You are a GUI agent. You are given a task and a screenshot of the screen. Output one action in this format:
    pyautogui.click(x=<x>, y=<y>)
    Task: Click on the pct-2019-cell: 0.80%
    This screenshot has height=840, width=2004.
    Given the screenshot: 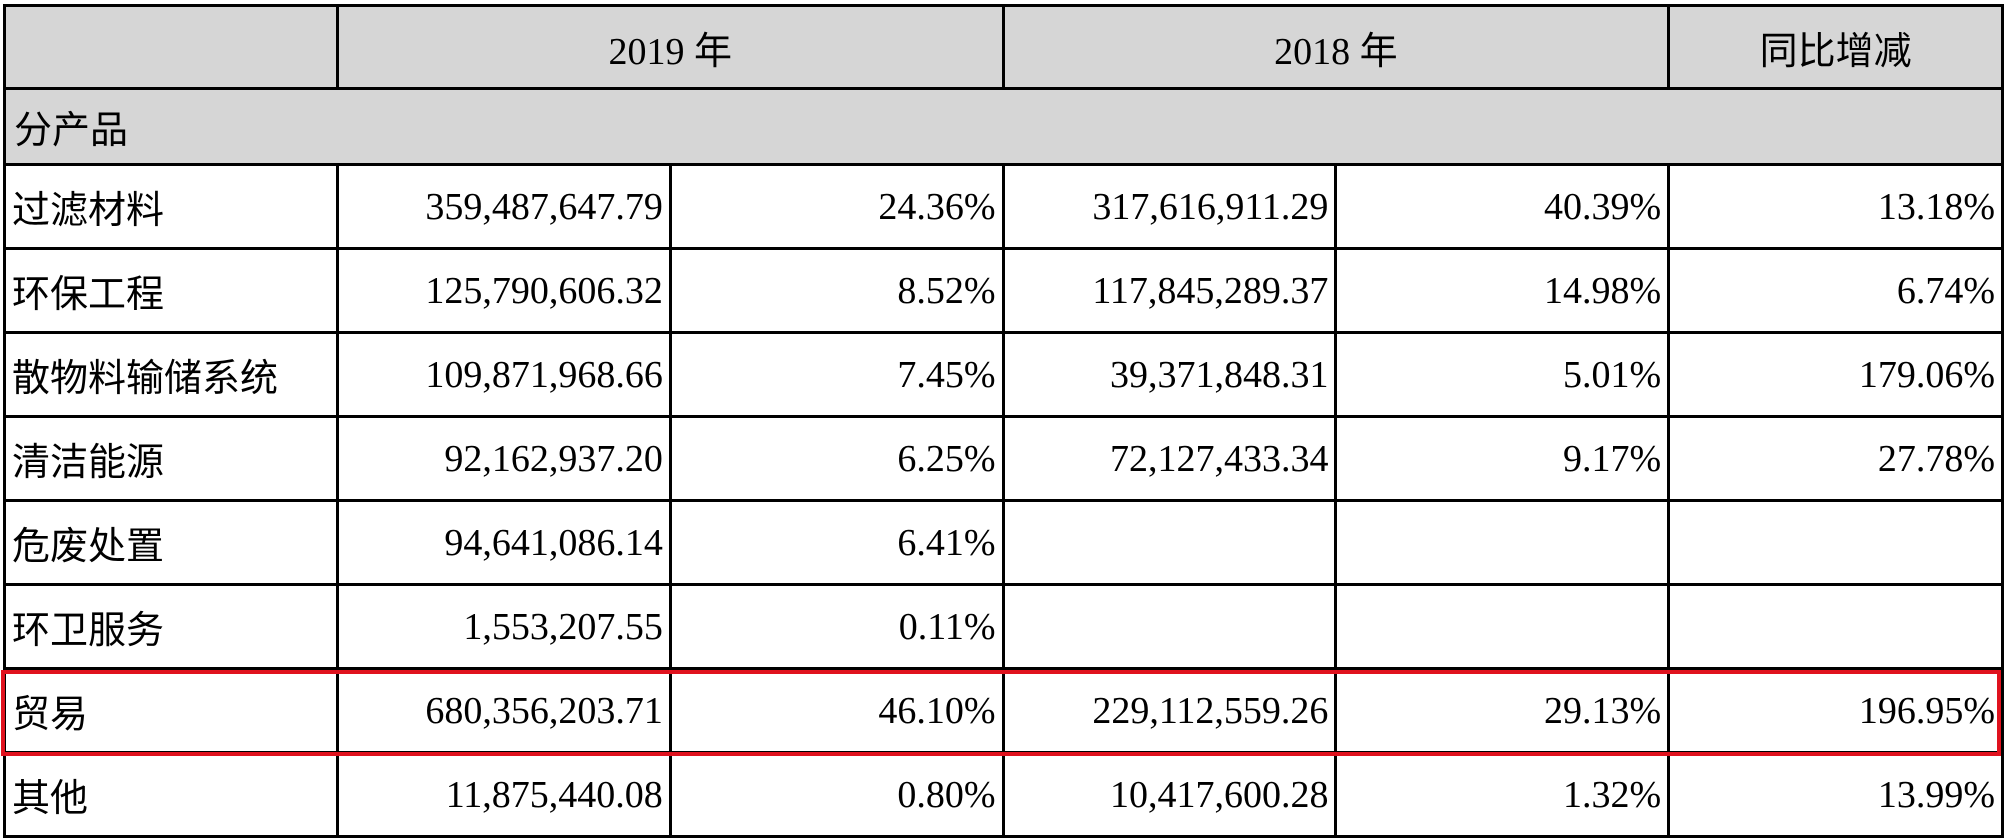 What is the action you would take?
    pyautogui.click(x=836, y=794)
    